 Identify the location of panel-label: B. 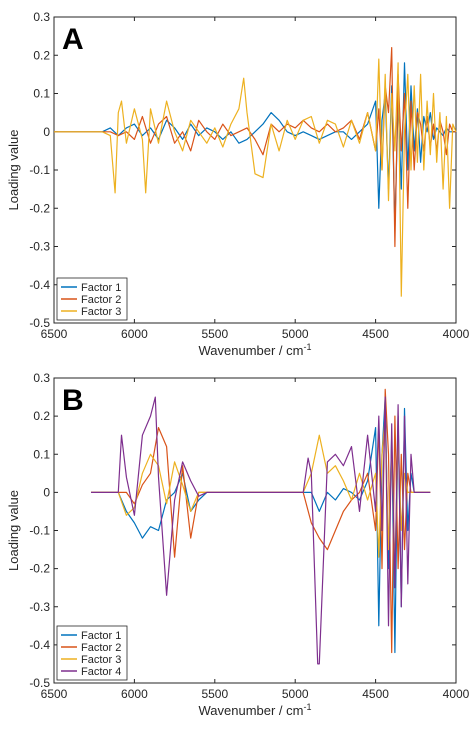
(73, 400).